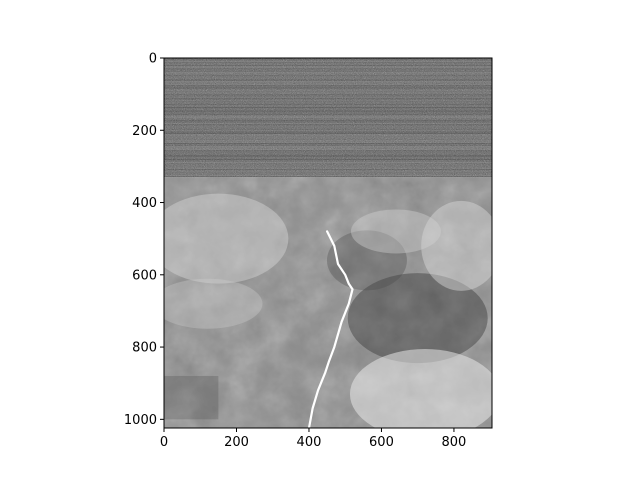  Describe the element at coordinates (309, 442) in the screenshot. I see `x-tick-label: 400` at that location.